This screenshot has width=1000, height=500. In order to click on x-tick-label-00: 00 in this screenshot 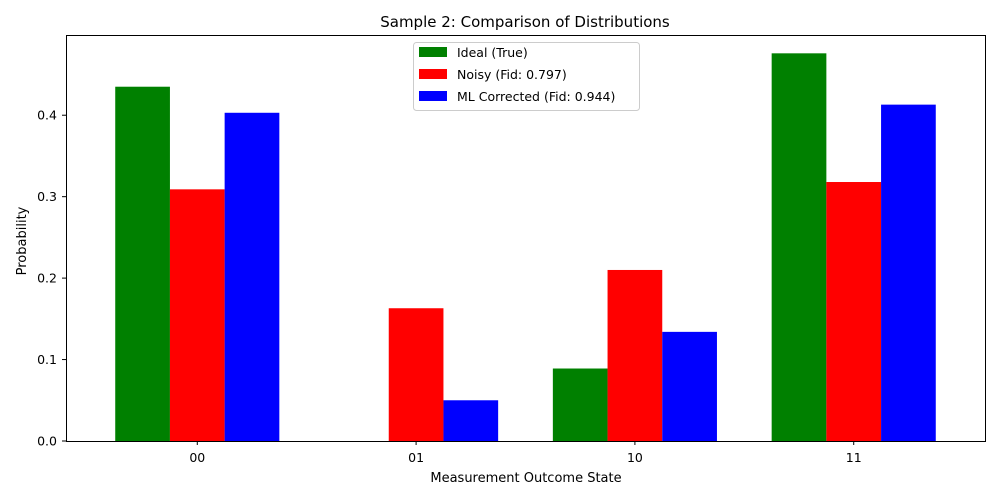, I will do `click(197, 457)`.